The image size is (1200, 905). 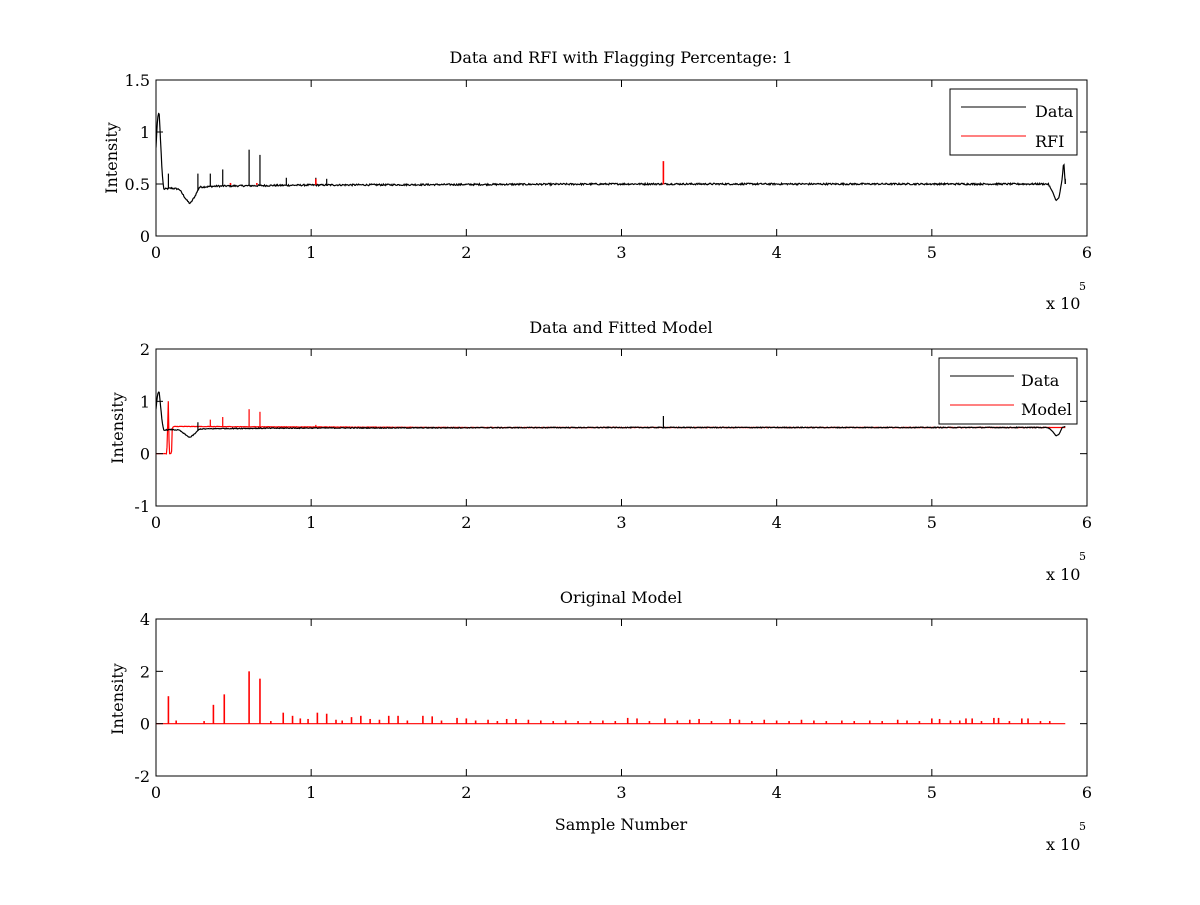 What do you see at coordinates (1063, 844) in the screenshot?
I see `panel3-x-multiplier-base: x 10` at bounding box center [1063, 844].